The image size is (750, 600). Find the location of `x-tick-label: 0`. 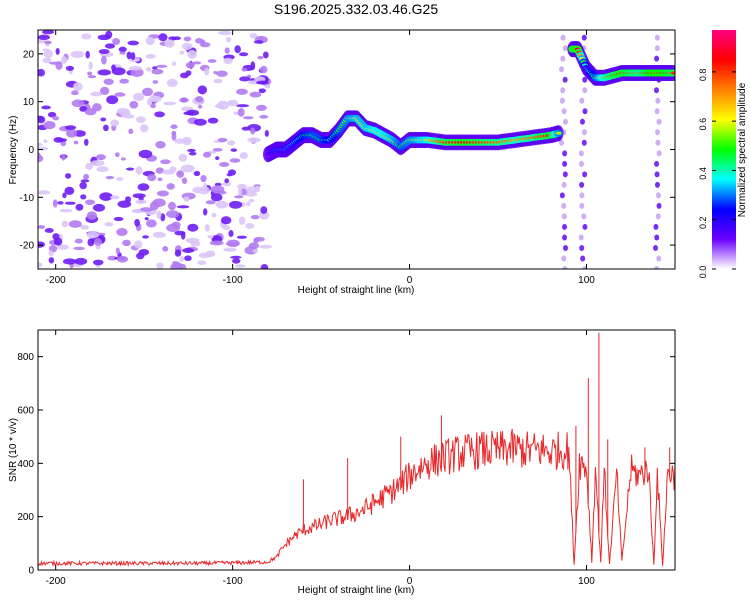

x-tick-label: 0 is located at coordinates (410, 581).